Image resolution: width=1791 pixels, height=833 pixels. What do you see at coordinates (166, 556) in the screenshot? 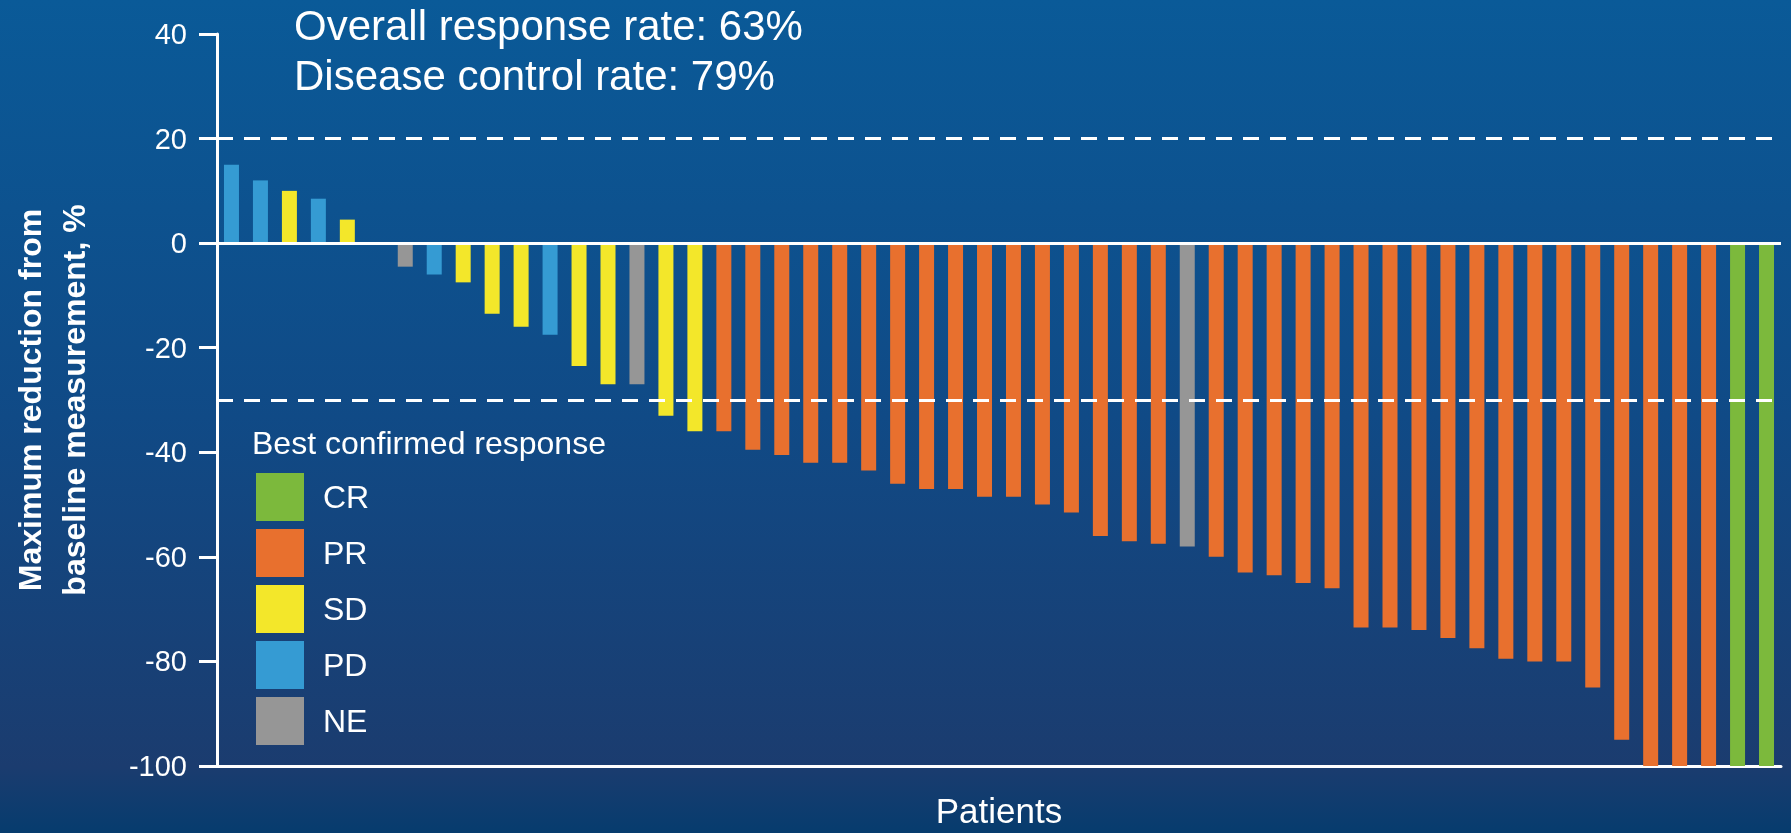
I see `y-tick-label: -60` at bounding box center [166, 556].